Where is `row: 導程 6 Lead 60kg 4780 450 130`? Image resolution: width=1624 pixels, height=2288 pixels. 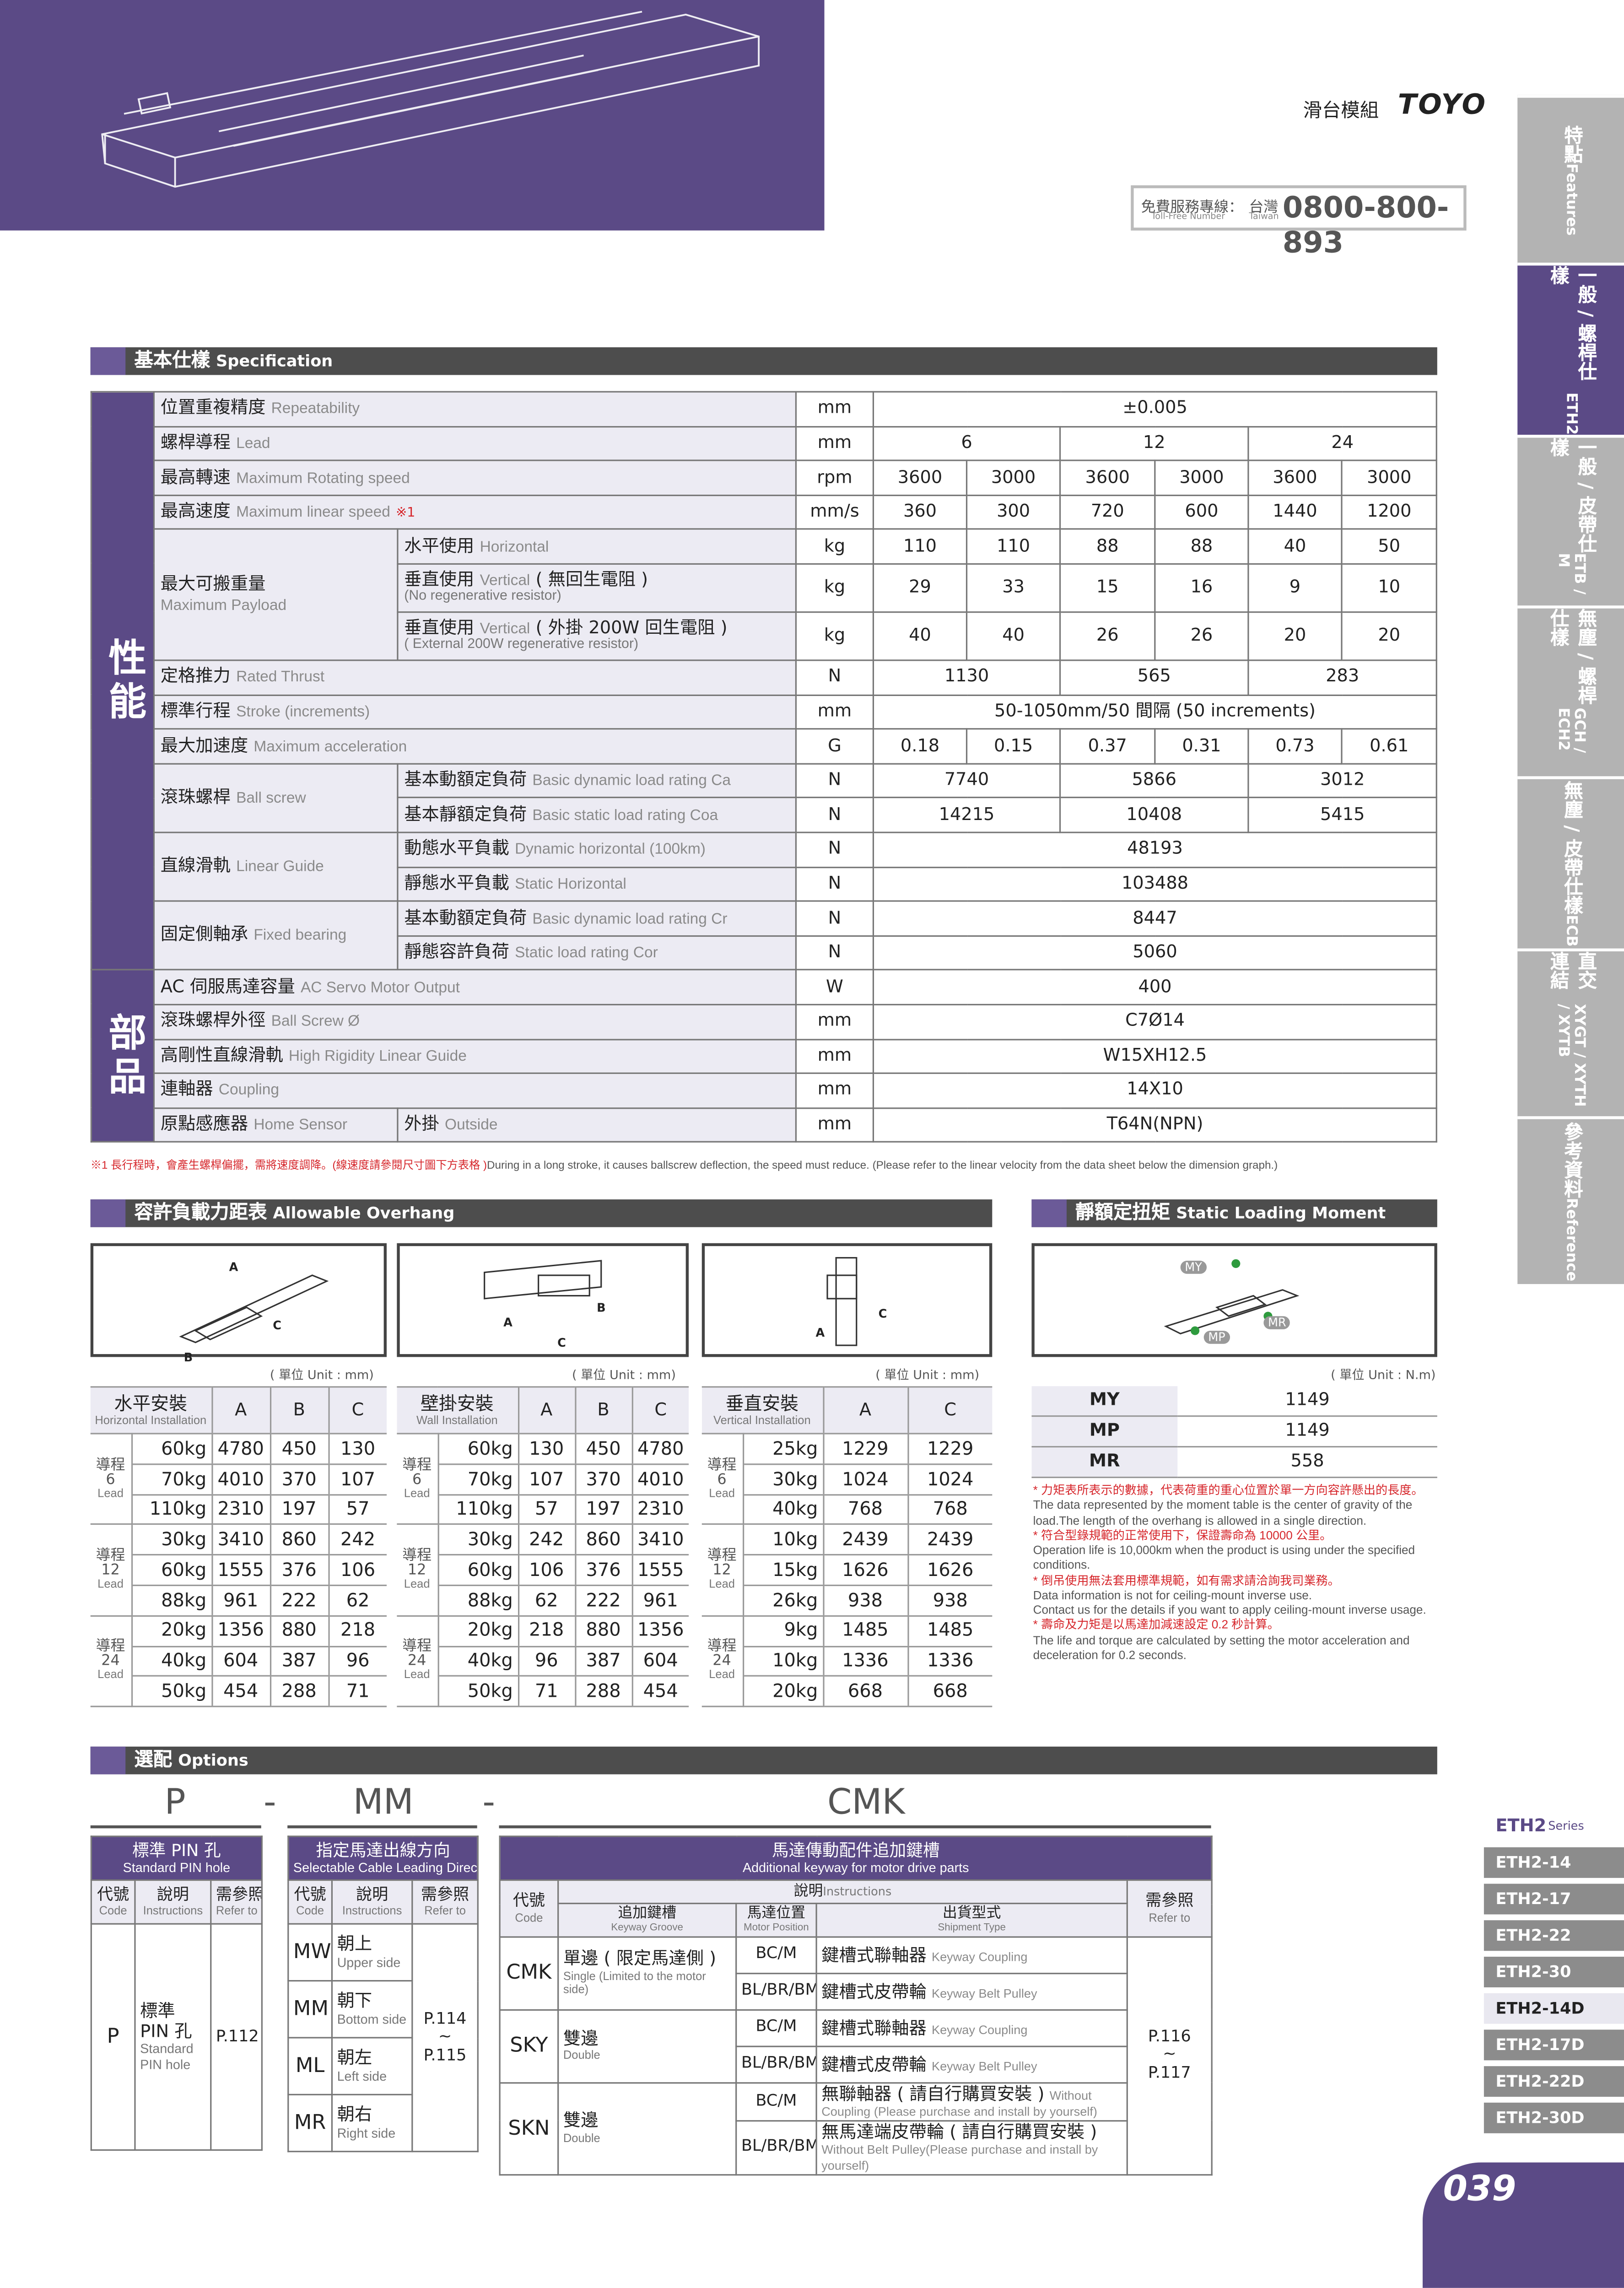
row: 導程 6 Lead 60kg 4780 450 130 is located at coordinates (238, 1480).